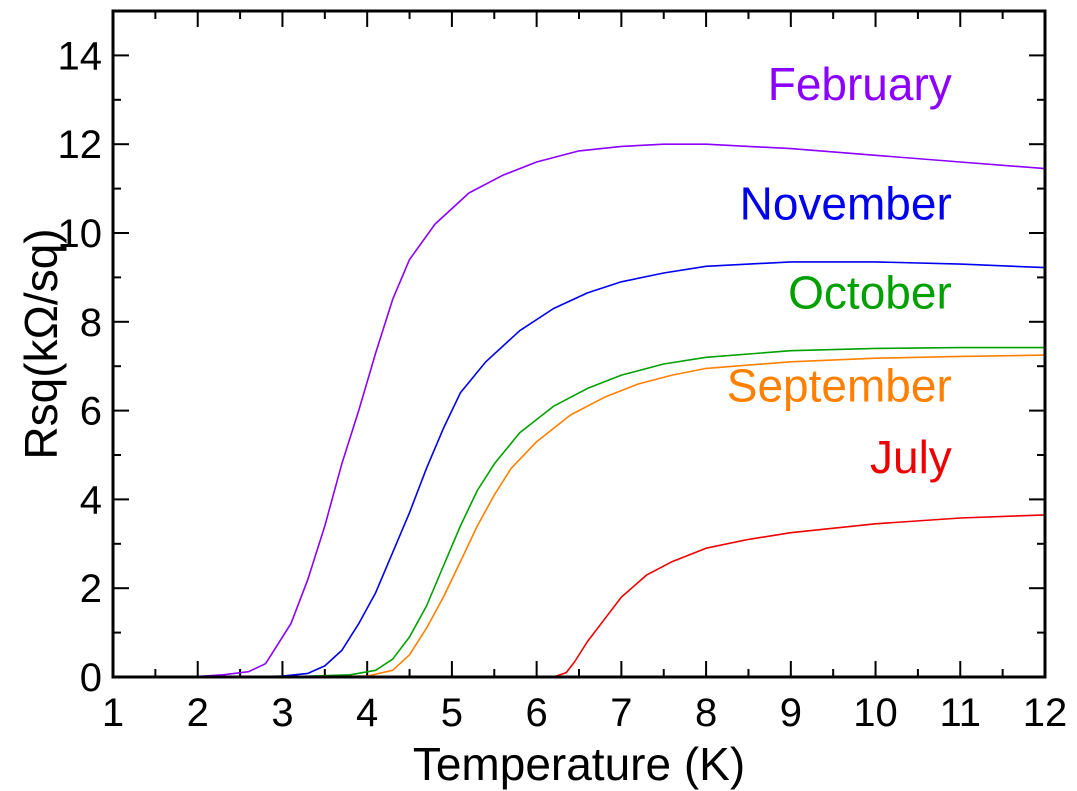 The height and width of the screenshot is (791, 1077). Describe the element at coordinates (91, 412) in the screenshot. I see `y-tick-label: 6` at that location.